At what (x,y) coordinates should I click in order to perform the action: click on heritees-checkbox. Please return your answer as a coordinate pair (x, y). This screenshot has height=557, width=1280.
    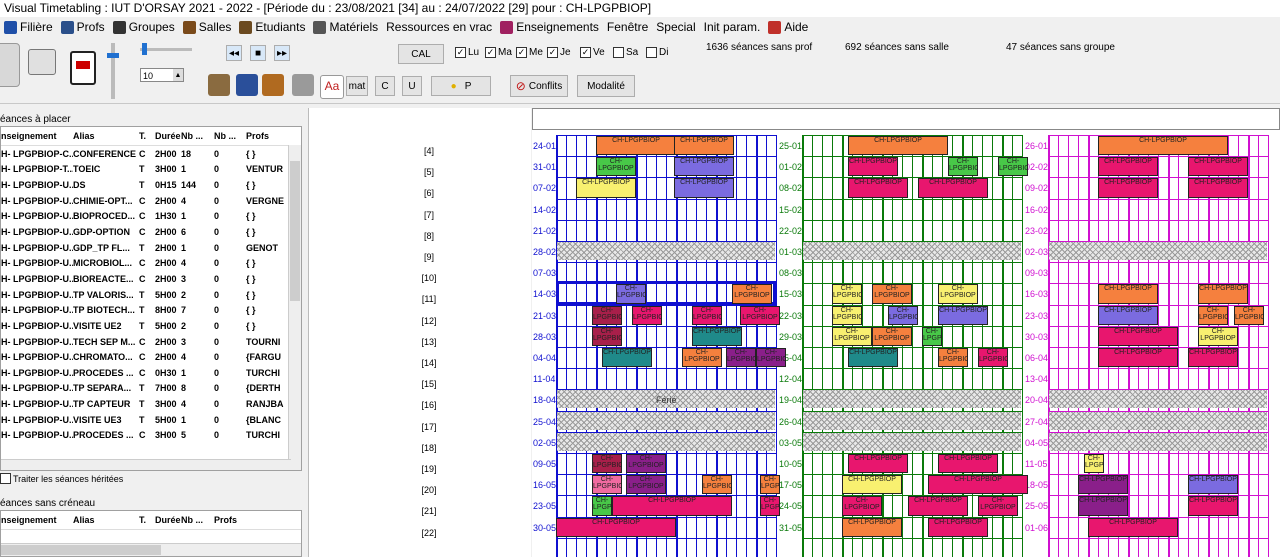
    Looking at the image, I should click on (5, 478).